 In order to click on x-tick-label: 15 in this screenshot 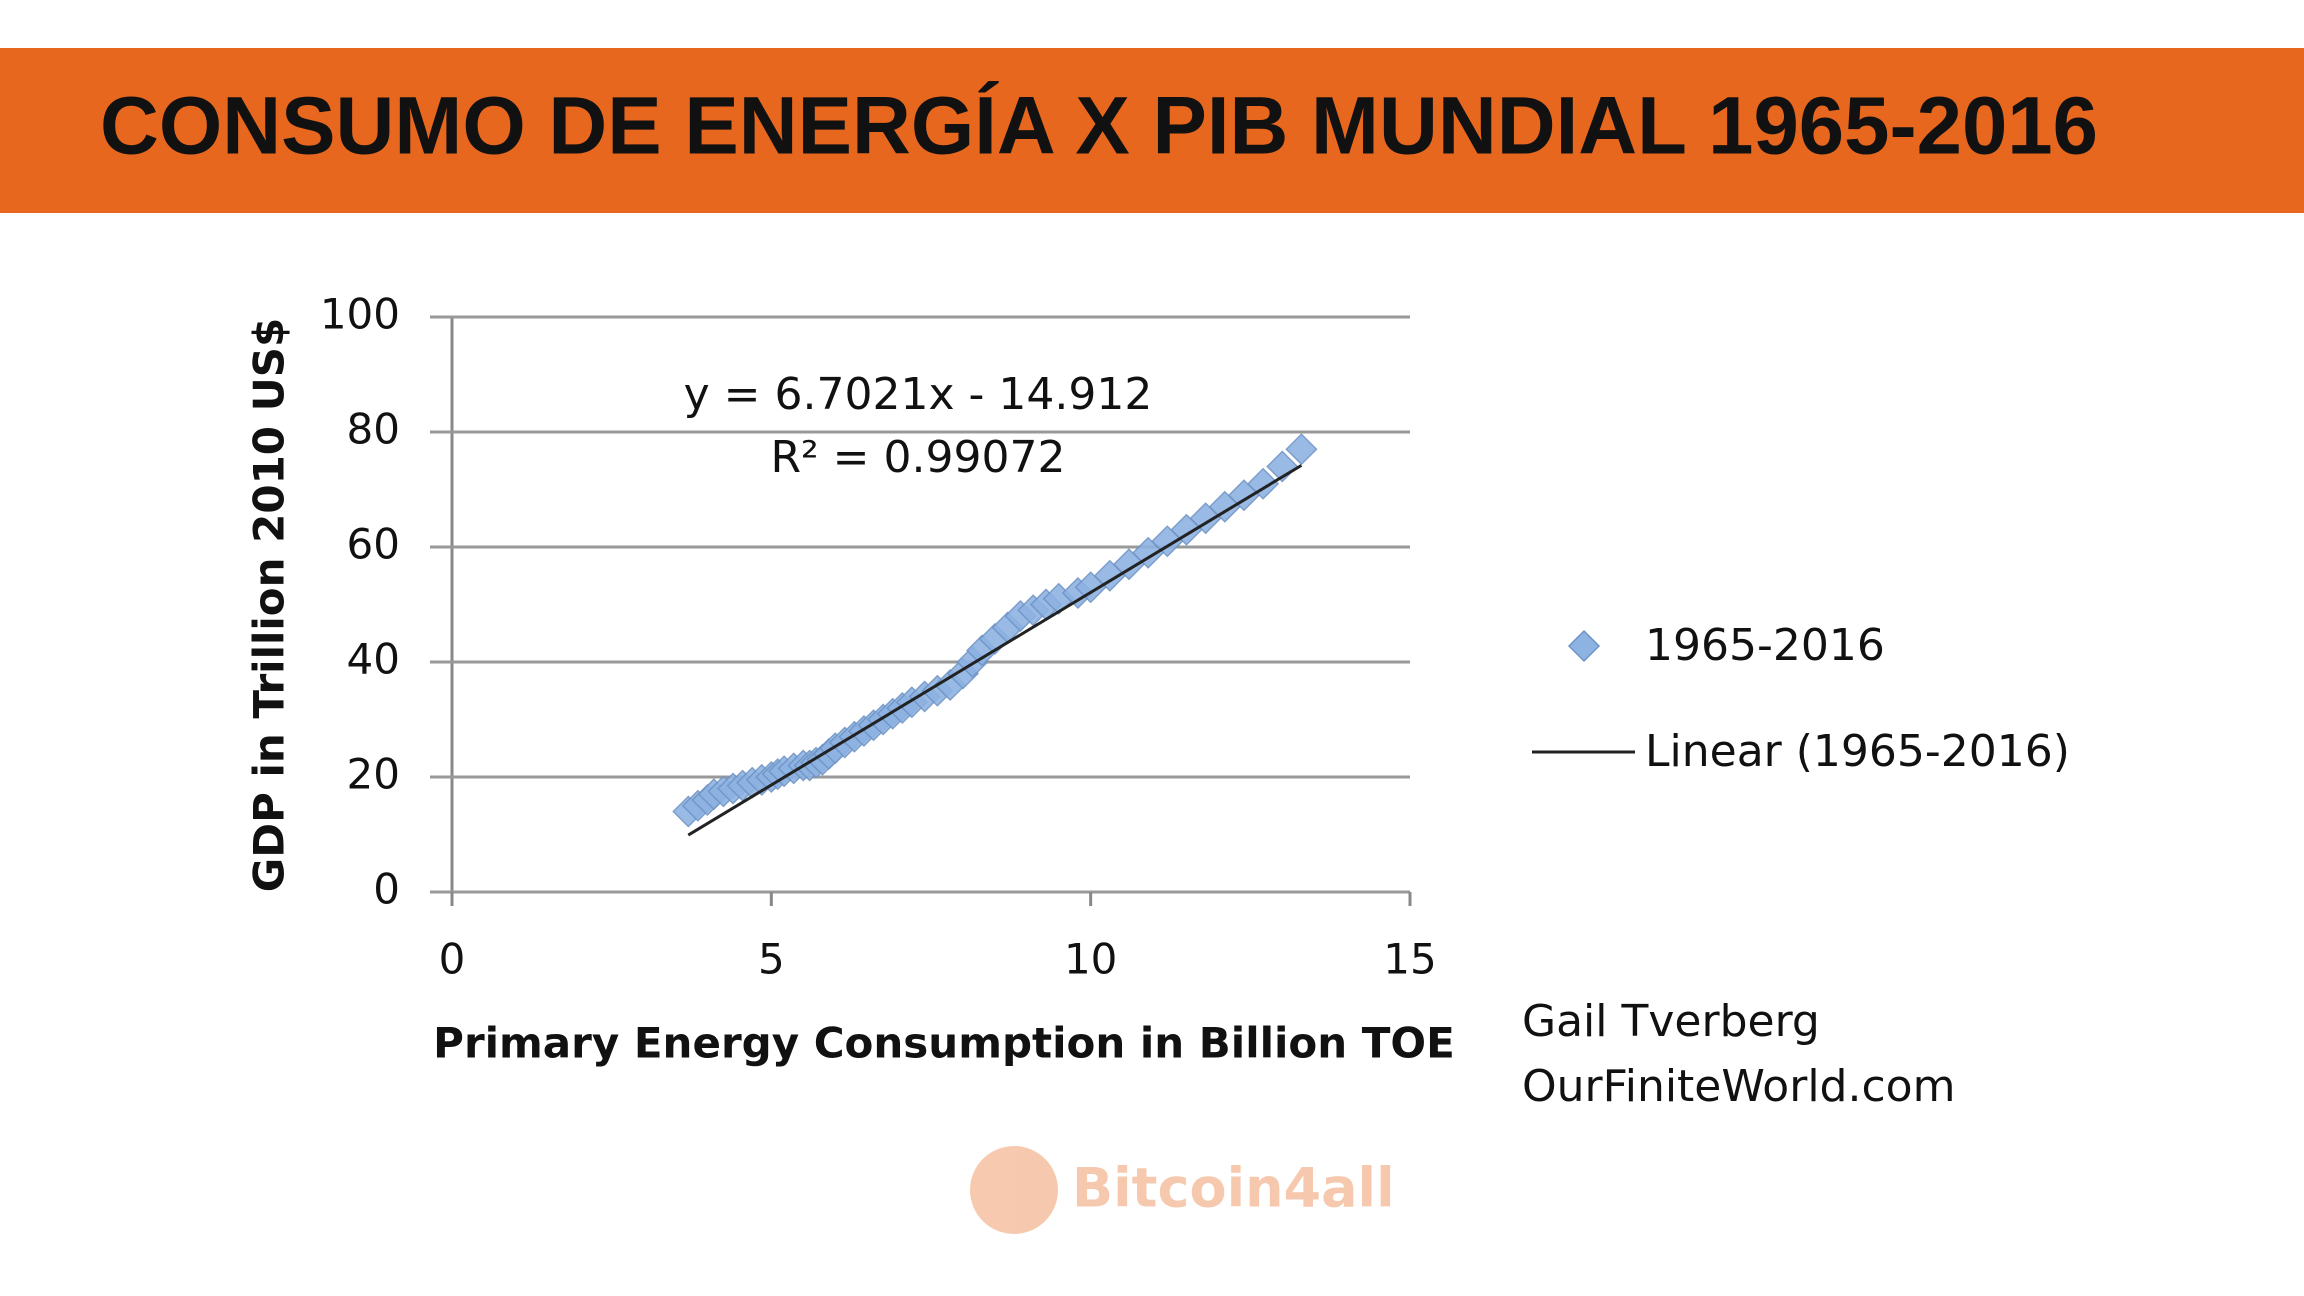, I will do `click(1409, 959)`.